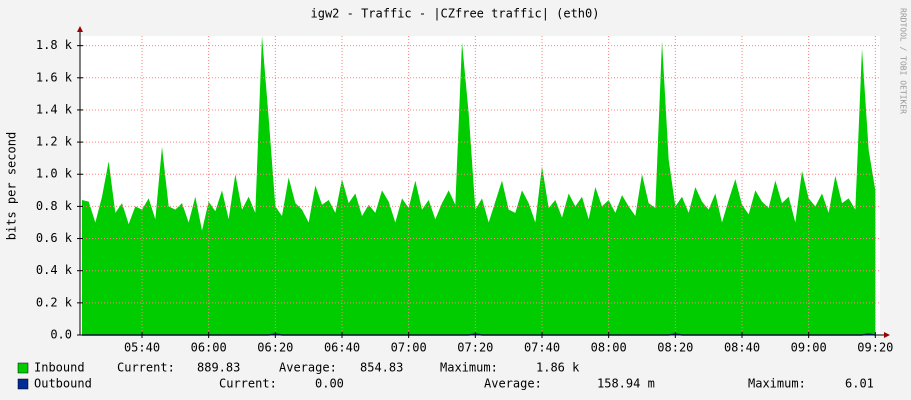  Describe the element at coordinates (54, 238) in the screenshot. I see `y-tick-label: 0.6 k` at that location.